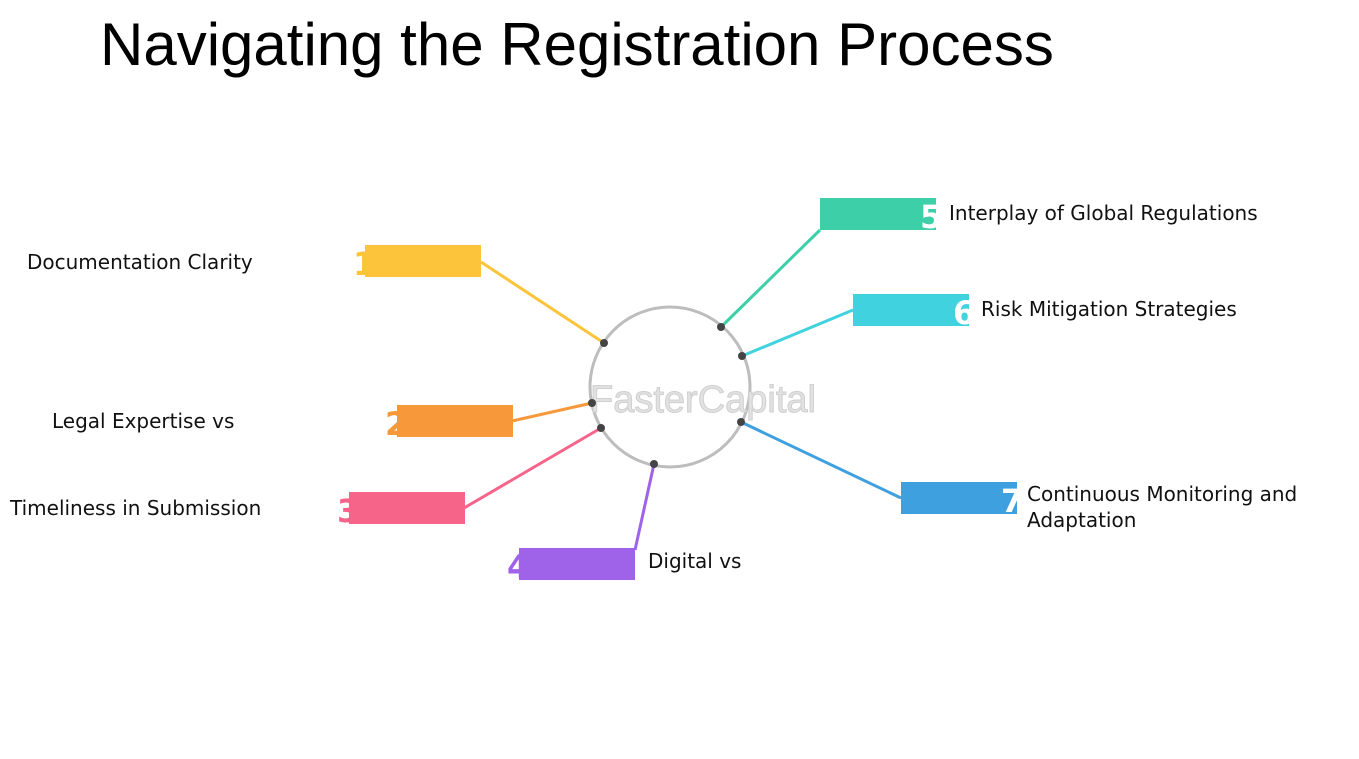  I want to click on node-number: 7, so click(1012, 501).